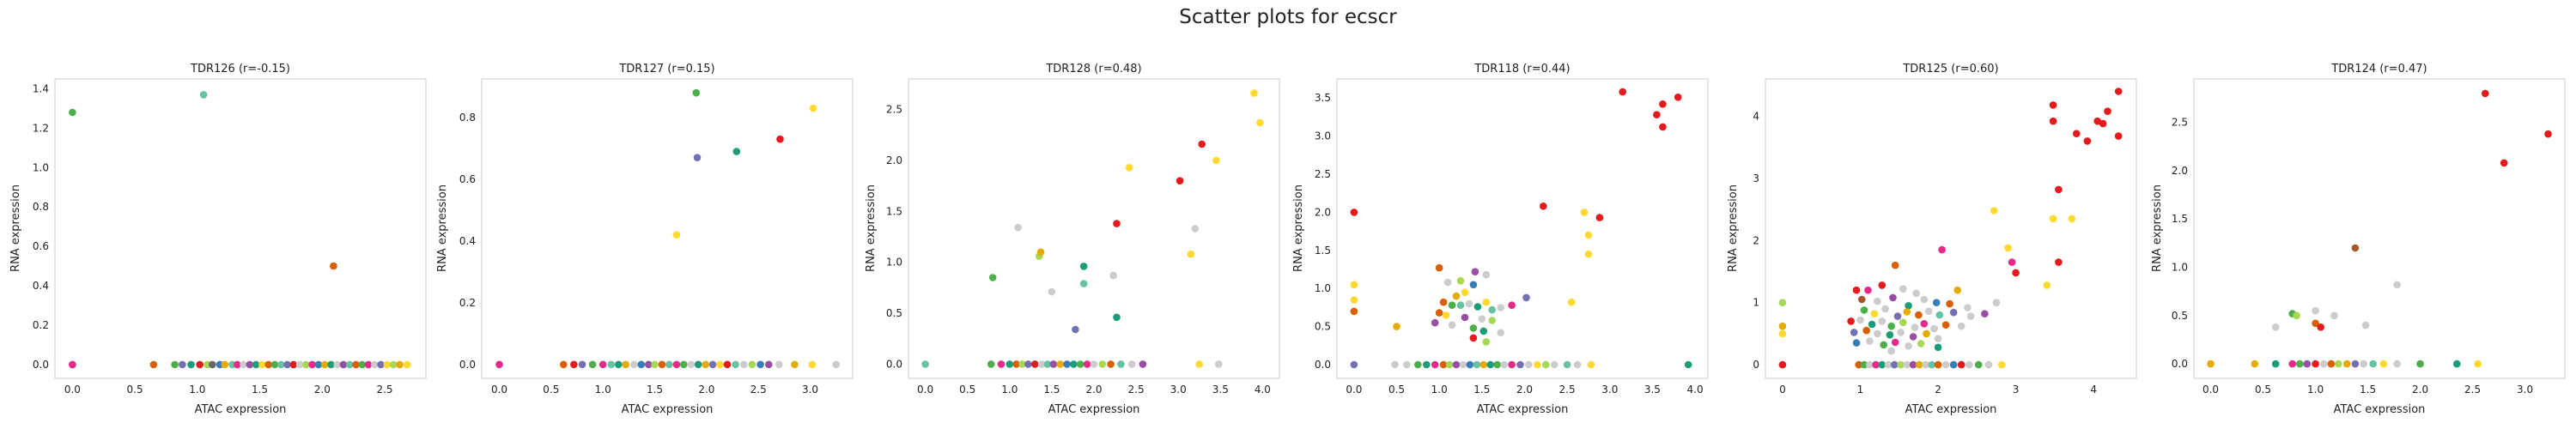 Image resolution: width=2576 pixels, height=429 pixels. Describe the element at coordinates (1052, 390) in the screenshot. I see `x-tick-label: 1.5` at that location.